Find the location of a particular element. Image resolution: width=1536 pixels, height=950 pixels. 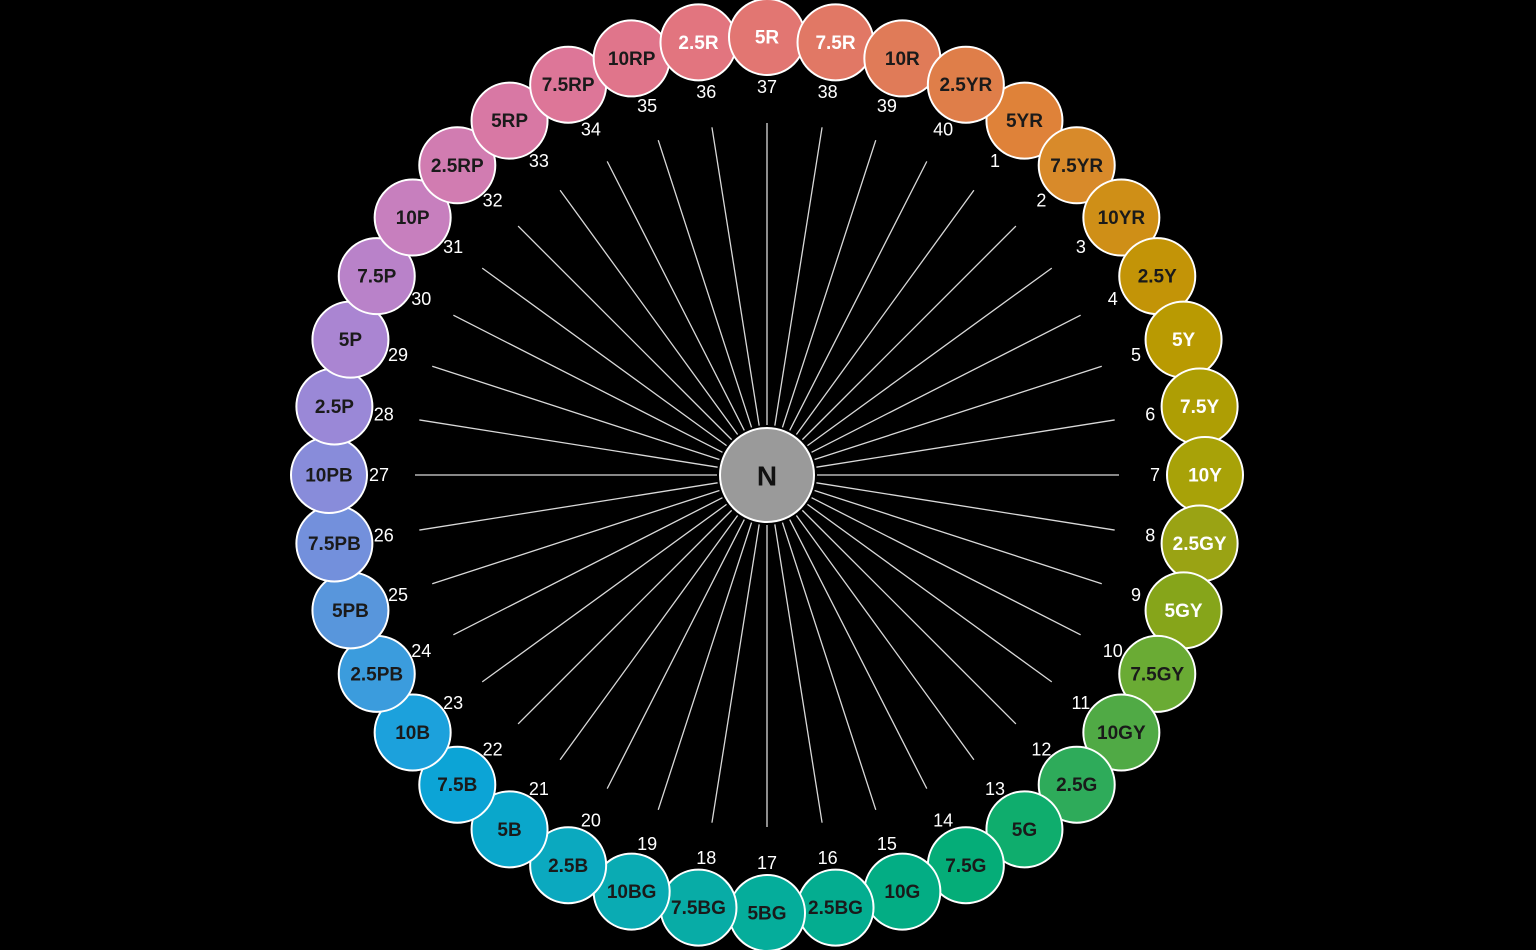

hue-node-5rp: 5RP is located at coordinates (509, 120).